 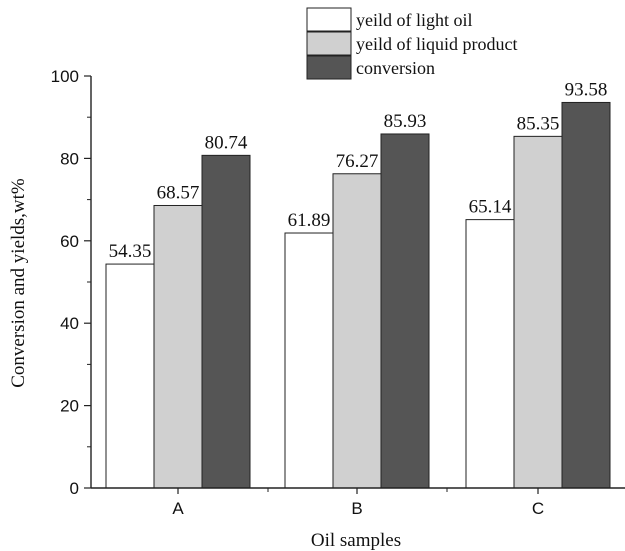 I want to click on legend-label: conversion, so click(x=395, y=68).